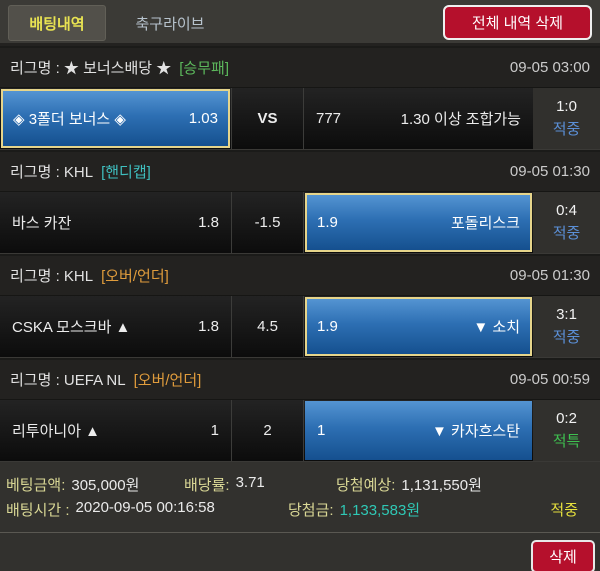  Describe the element at coordinates (566, 222) in the screenshot. I see `score-status-cell: 0:4 적중` at that location.